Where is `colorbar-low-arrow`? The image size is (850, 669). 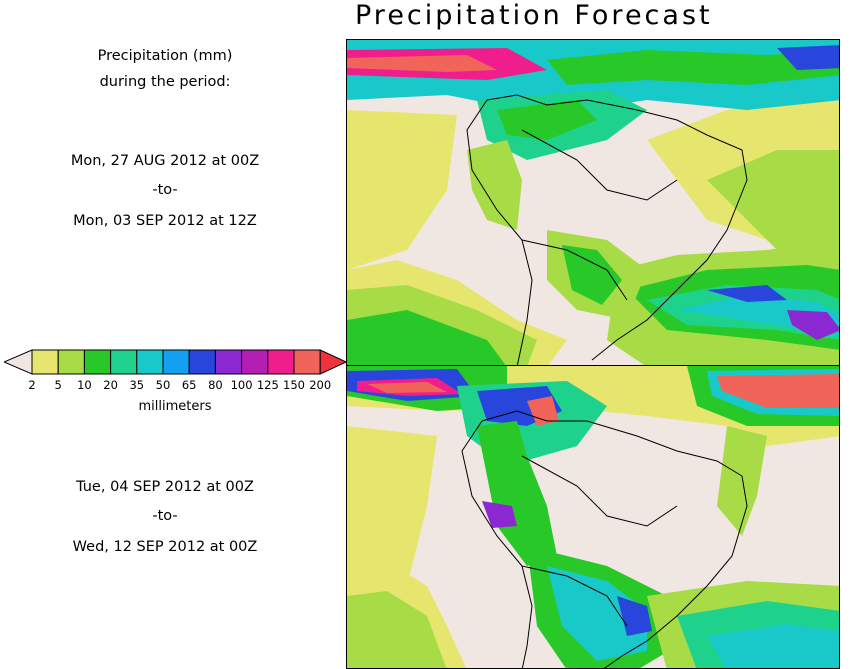 colorbar-low-arrow is located at coordinates (18, 362).